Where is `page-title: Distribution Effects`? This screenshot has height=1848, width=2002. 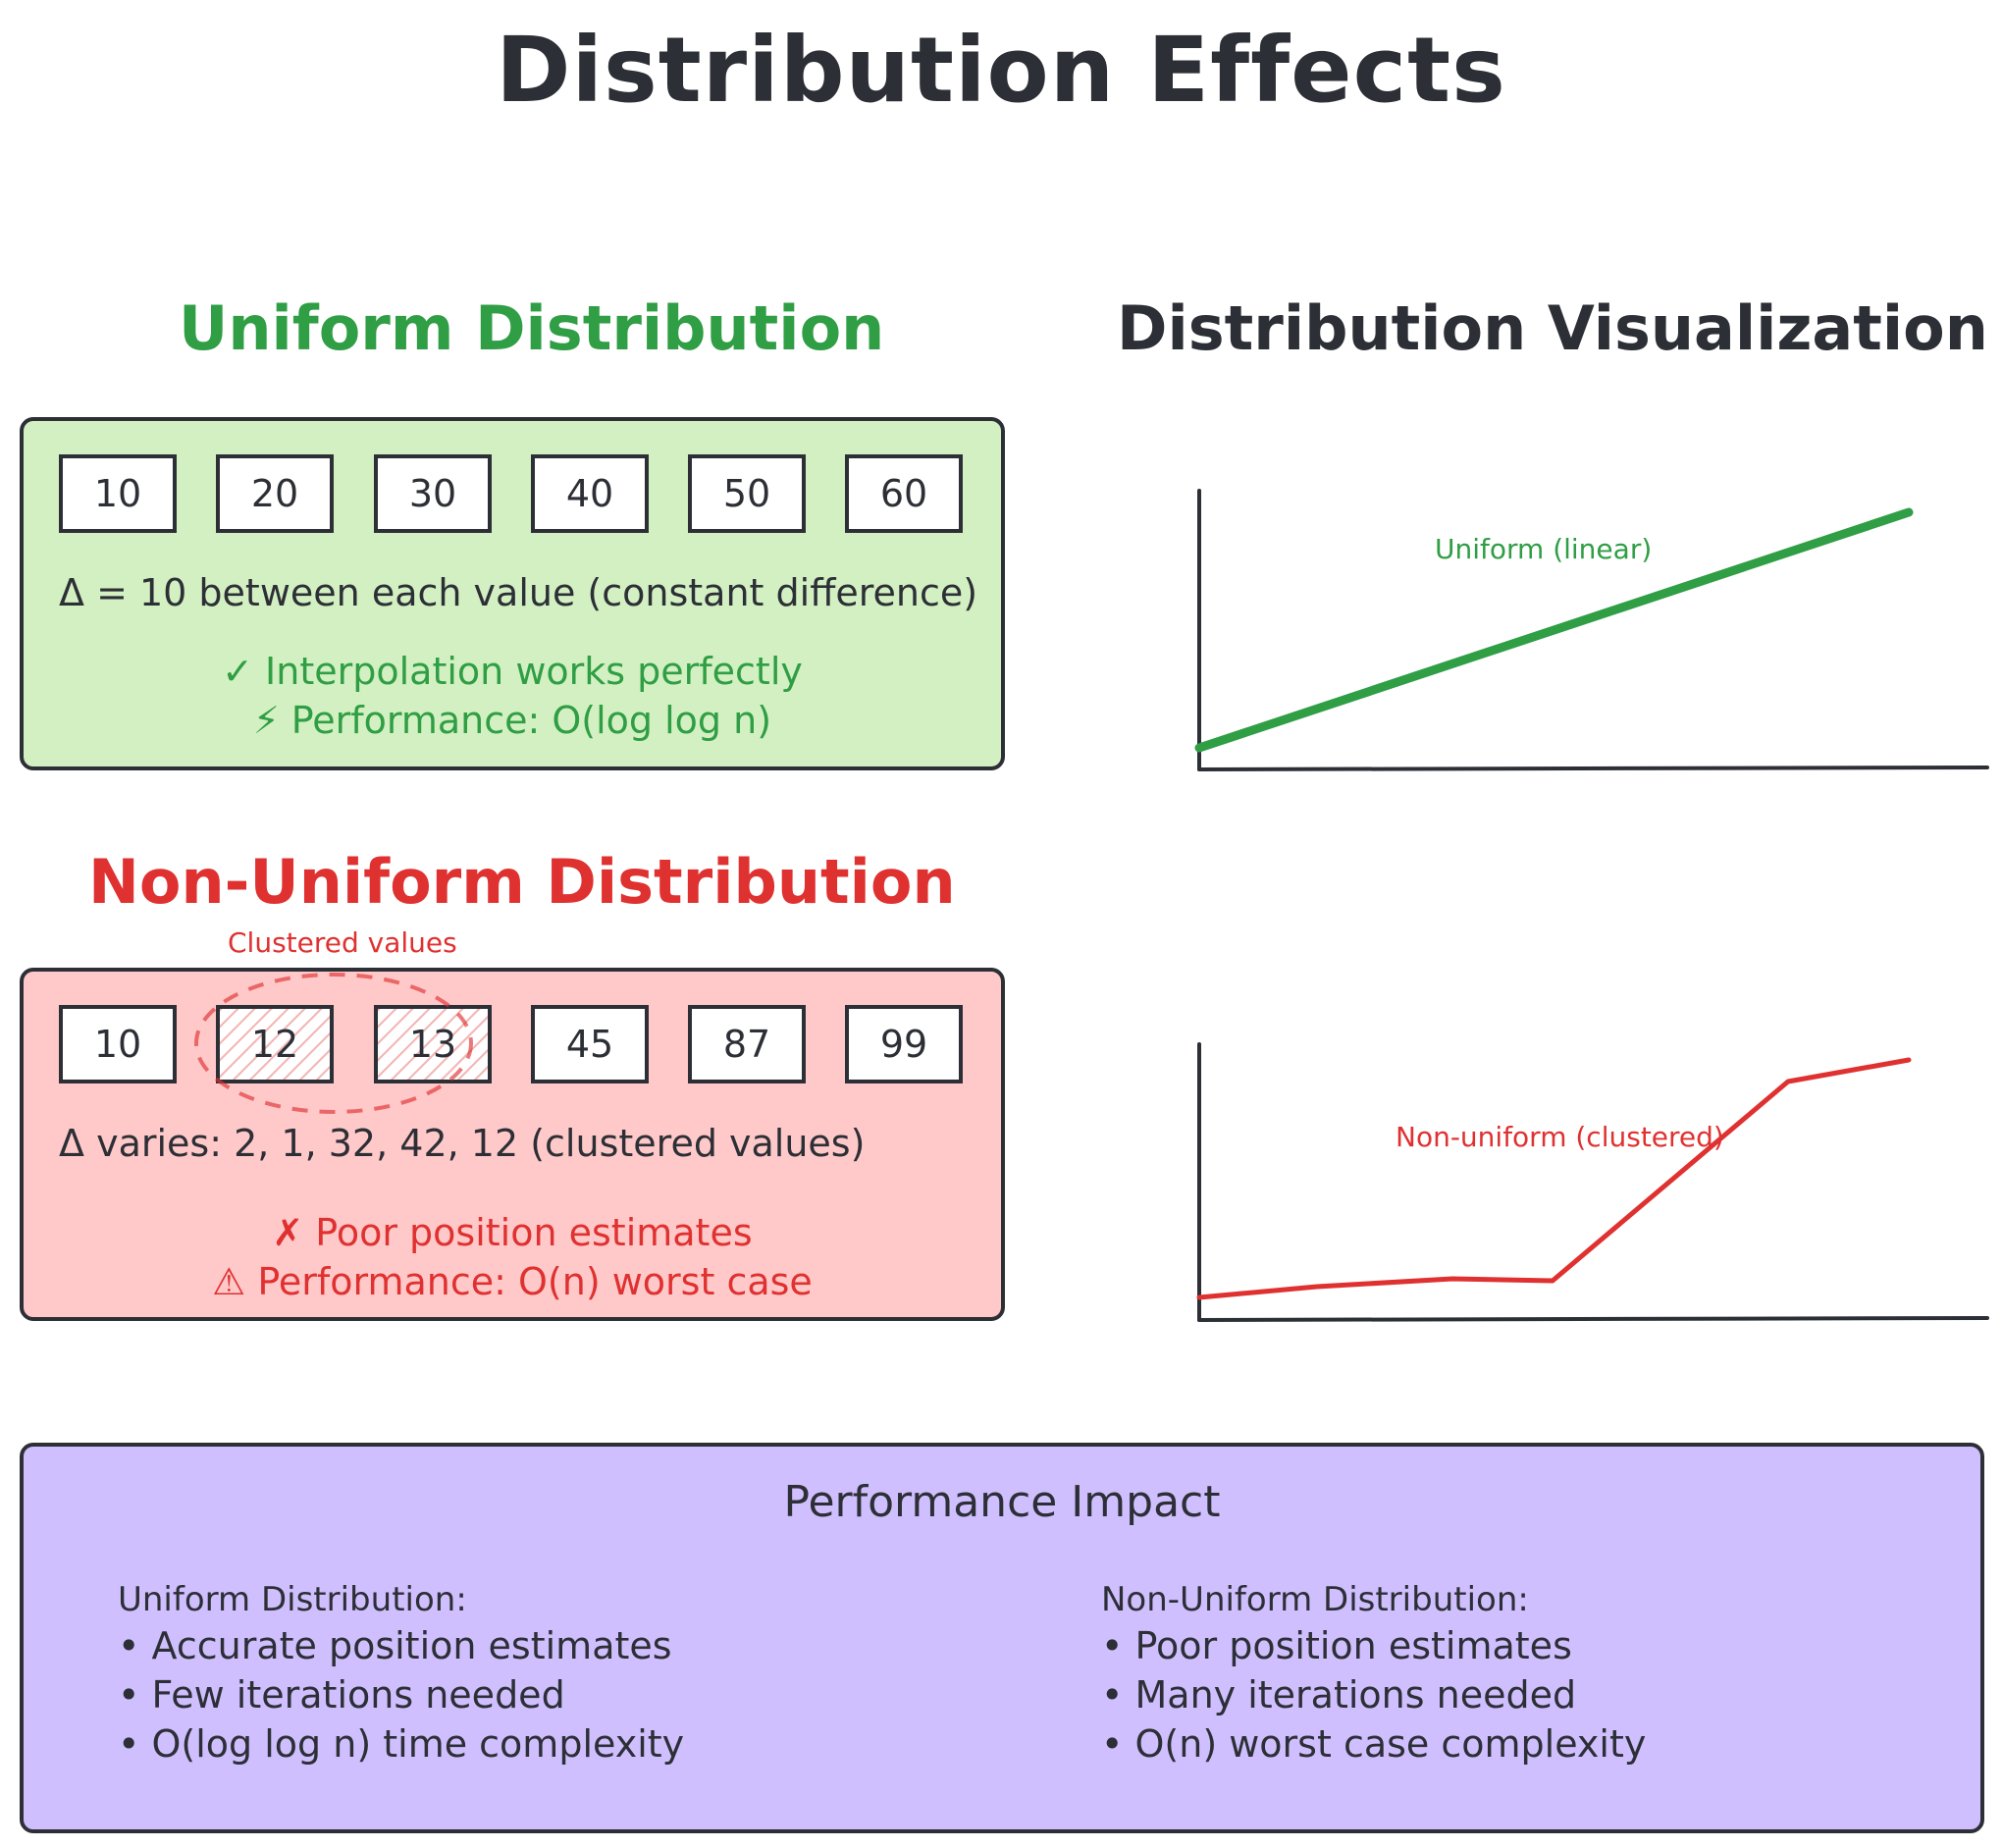
page-title: Distribution Effects is located at coordinates (1001, 71).